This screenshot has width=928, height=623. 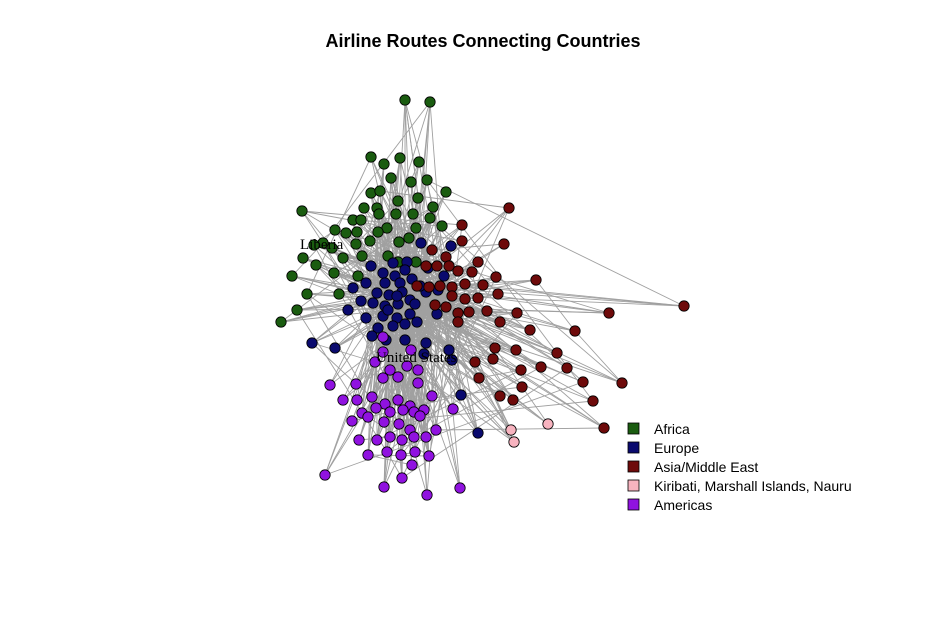 I want to click on node-label-united-states: United States, so click(x=416, y=358).